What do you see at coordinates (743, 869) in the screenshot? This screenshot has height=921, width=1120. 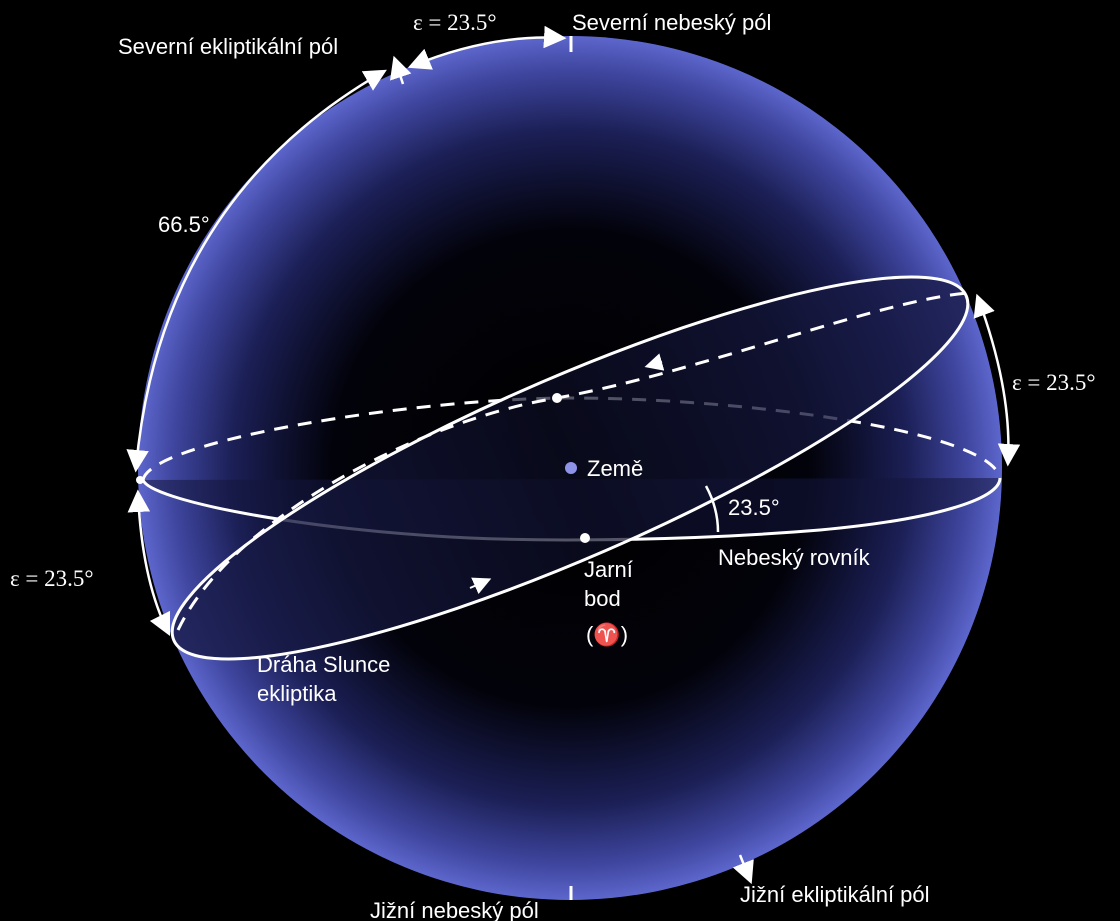 I see `south-ecliptic-pole-arrow` at bounding box center [743, 869].